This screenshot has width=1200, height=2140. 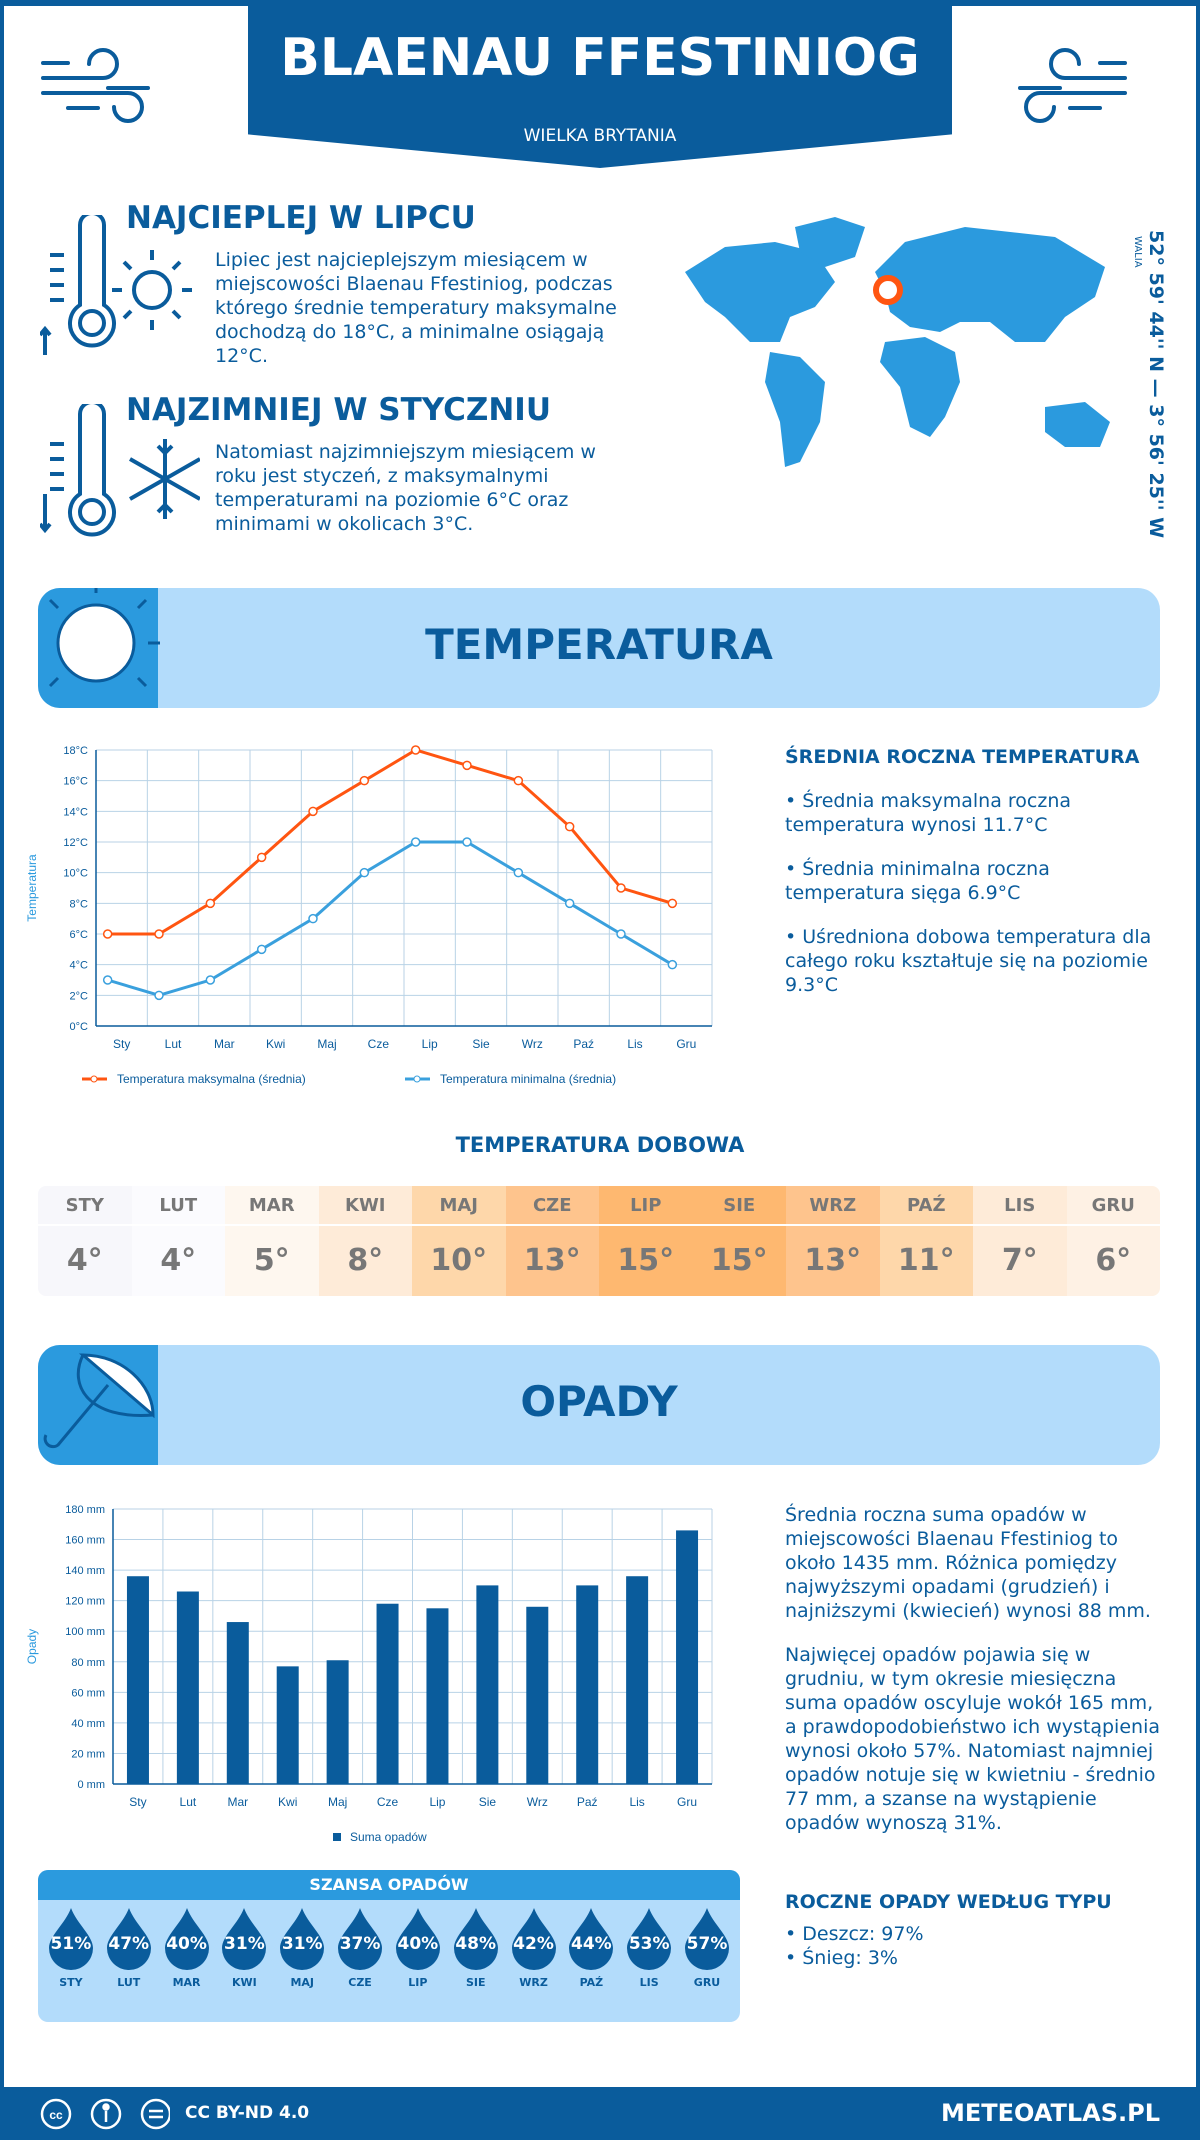 I want to click on chance-value: 51%, so click(x=71, y=1944).